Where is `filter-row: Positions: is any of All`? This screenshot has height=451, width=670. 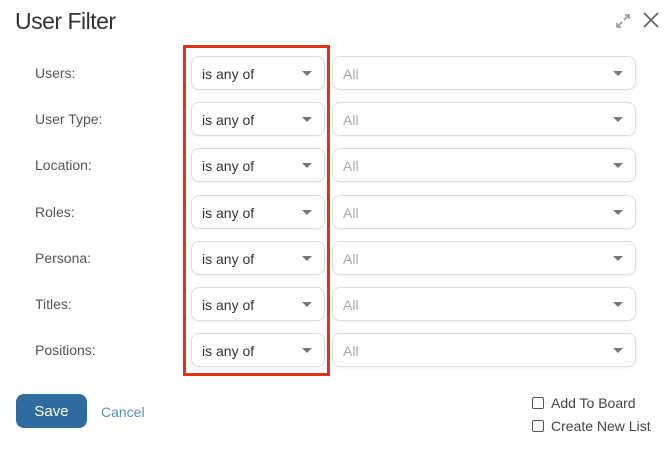
filter-row: Positions: is any of All is located at coordinates (335, 351).